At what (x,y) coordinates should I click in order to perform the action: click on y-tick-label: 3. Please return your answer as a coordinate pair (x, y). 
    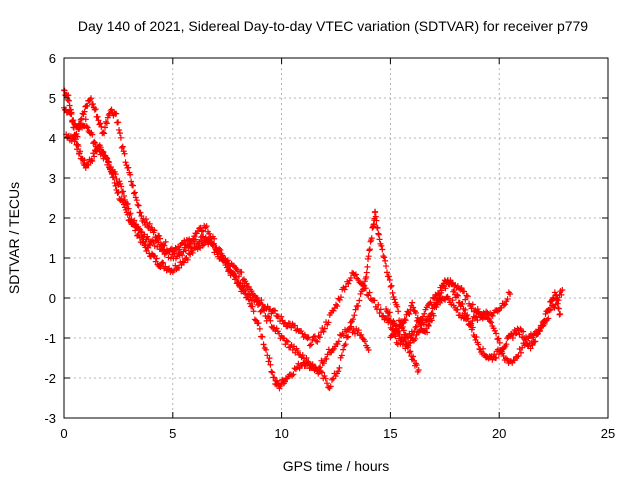
    Looking at the image, I should click on (52, 178).